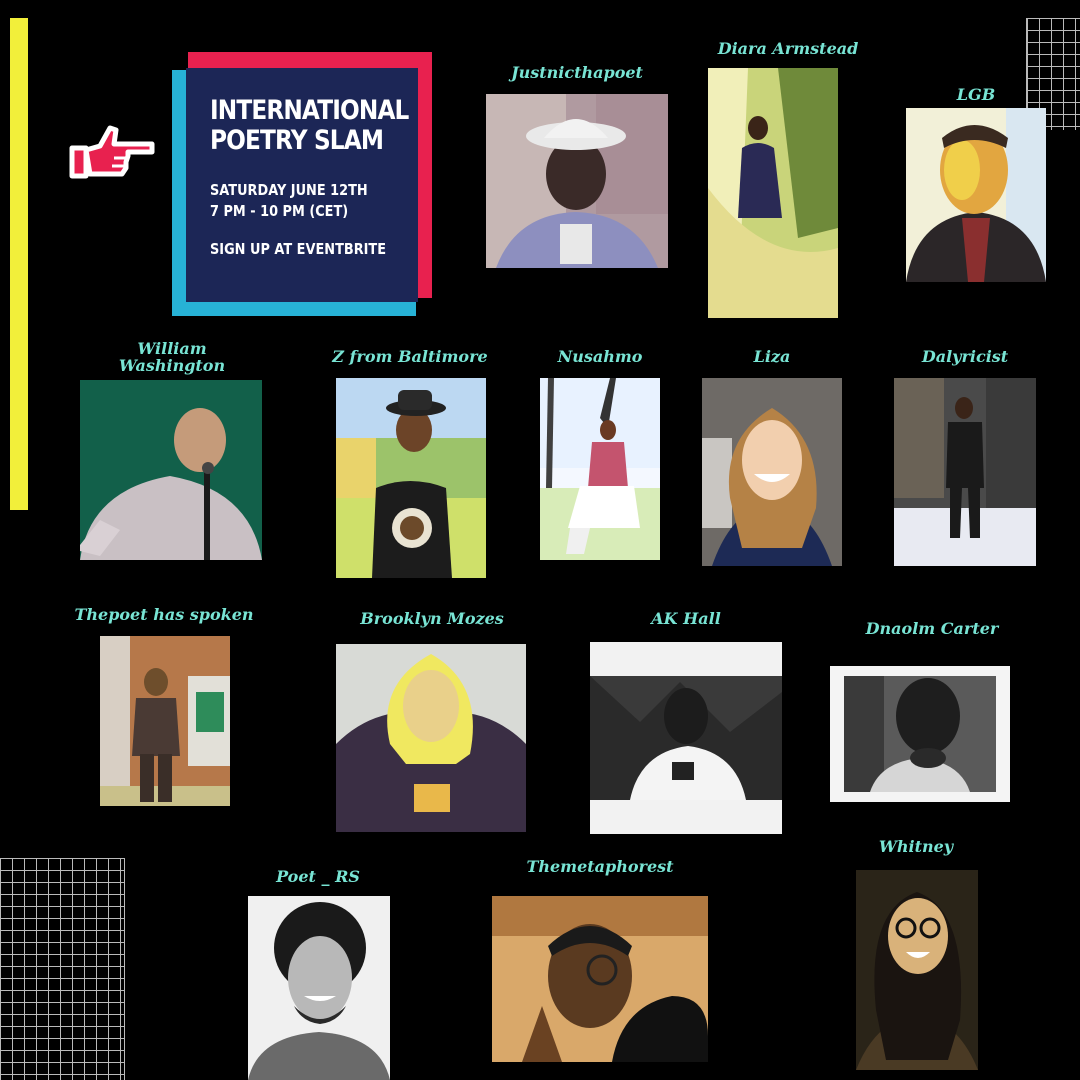  I want to click on poet-photo-william-washington, so click(171, 470).